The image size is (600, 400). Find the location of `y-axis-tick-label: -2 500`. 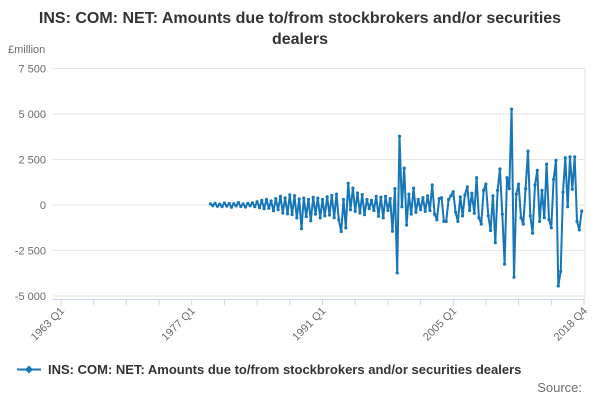

y-axis-tick-label: -2 500 is located at coordinates (30, 252).